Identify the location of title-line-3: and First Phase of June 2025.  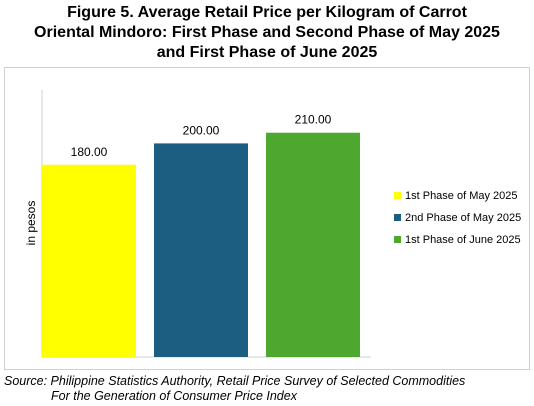
(267, 52).